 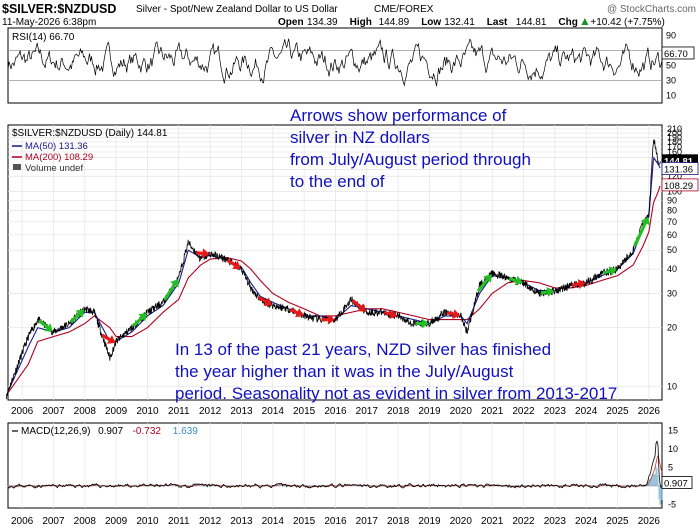 What do you see at coordinates (672, 201) in the screenshot?
I see `price-tick-label: 90` at bounding box center [672, 201].